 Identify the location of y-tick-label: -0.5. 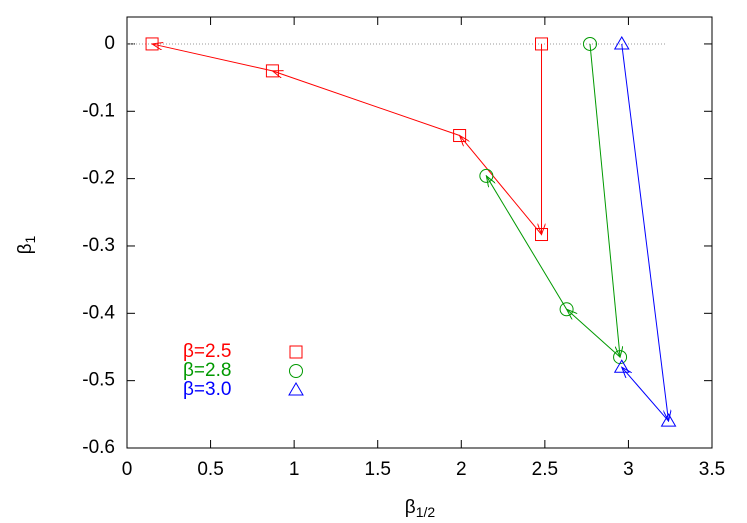
(98, 380).